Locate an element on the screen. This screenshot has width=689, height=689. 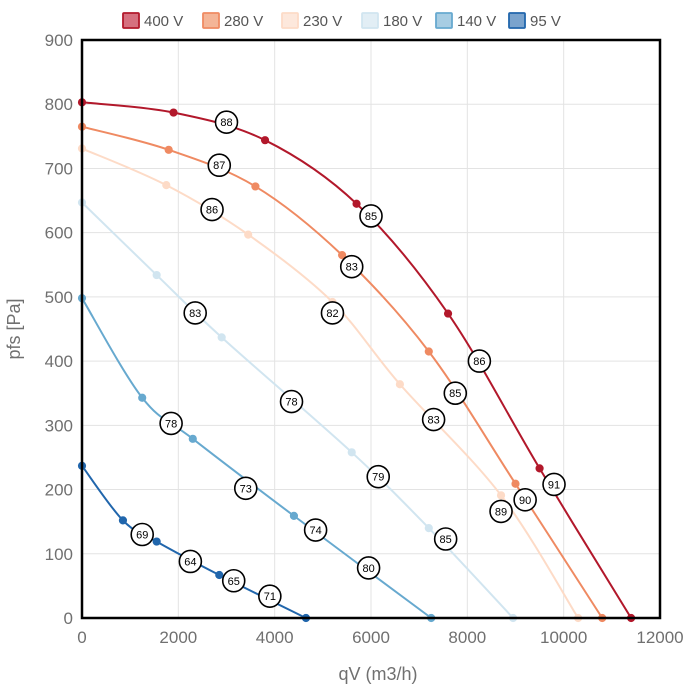
y-tick-label: 100 is located at coordinates (59, 554).